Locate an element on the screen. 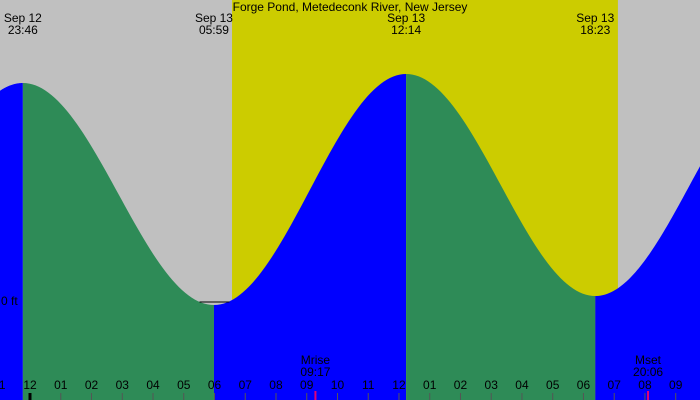 This screenshot has height=400, width=700. extreme-time: 12:14 is located at coordinates (406, 30).